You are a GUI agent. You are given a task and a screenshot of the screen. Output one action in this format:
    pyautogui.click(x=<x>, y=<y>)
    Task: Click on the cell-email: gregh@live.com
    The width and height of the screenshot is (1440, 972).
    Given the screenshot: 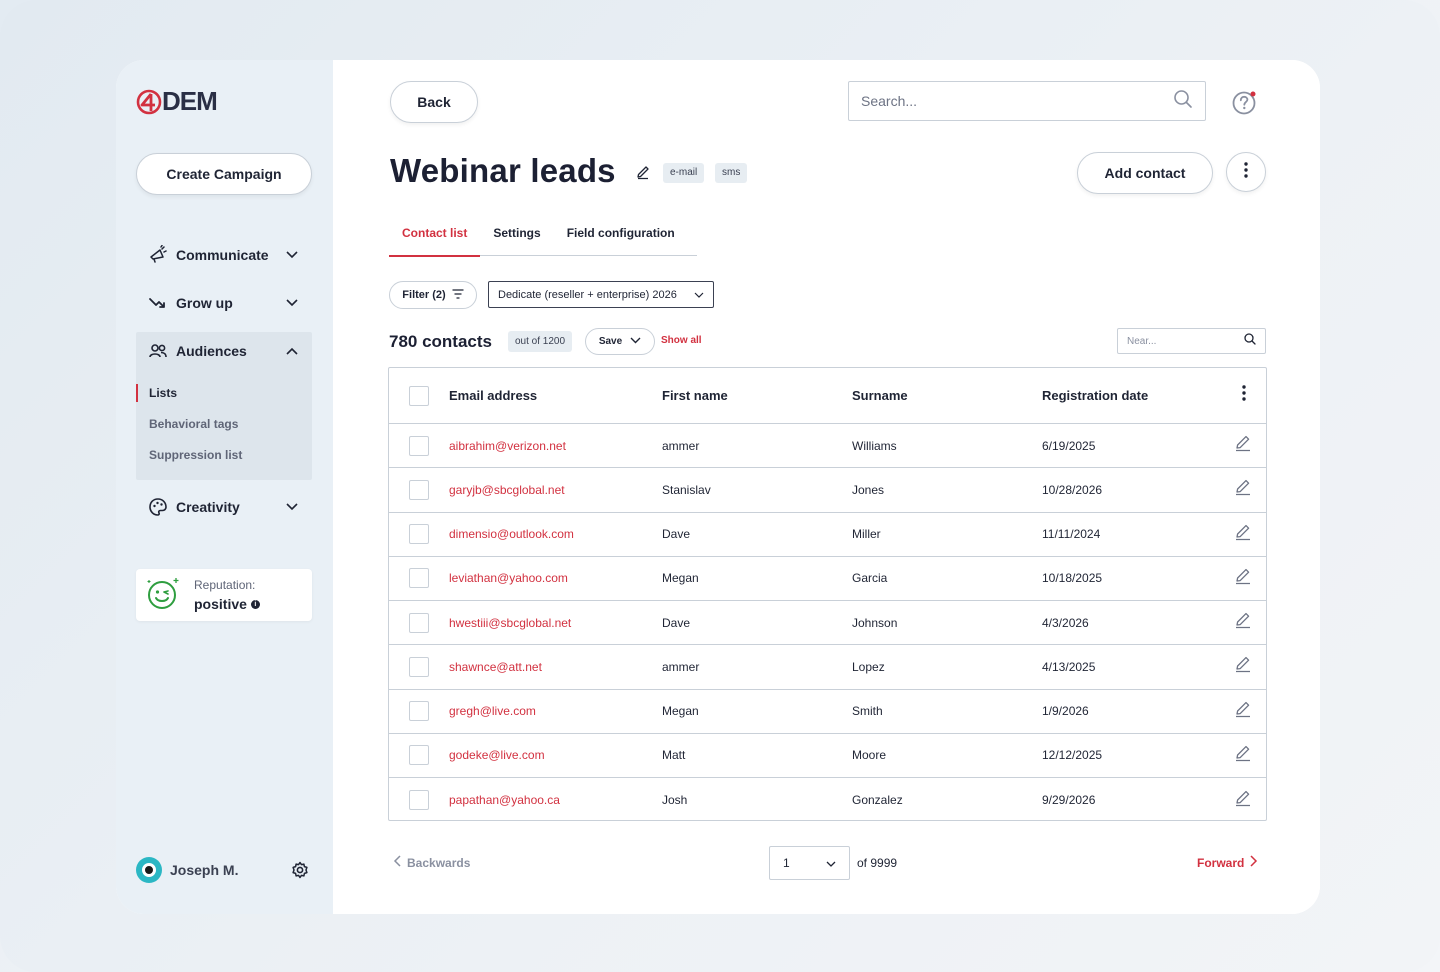 What is the action you would take?
    pyautogui.click(x=492, y=711)
    